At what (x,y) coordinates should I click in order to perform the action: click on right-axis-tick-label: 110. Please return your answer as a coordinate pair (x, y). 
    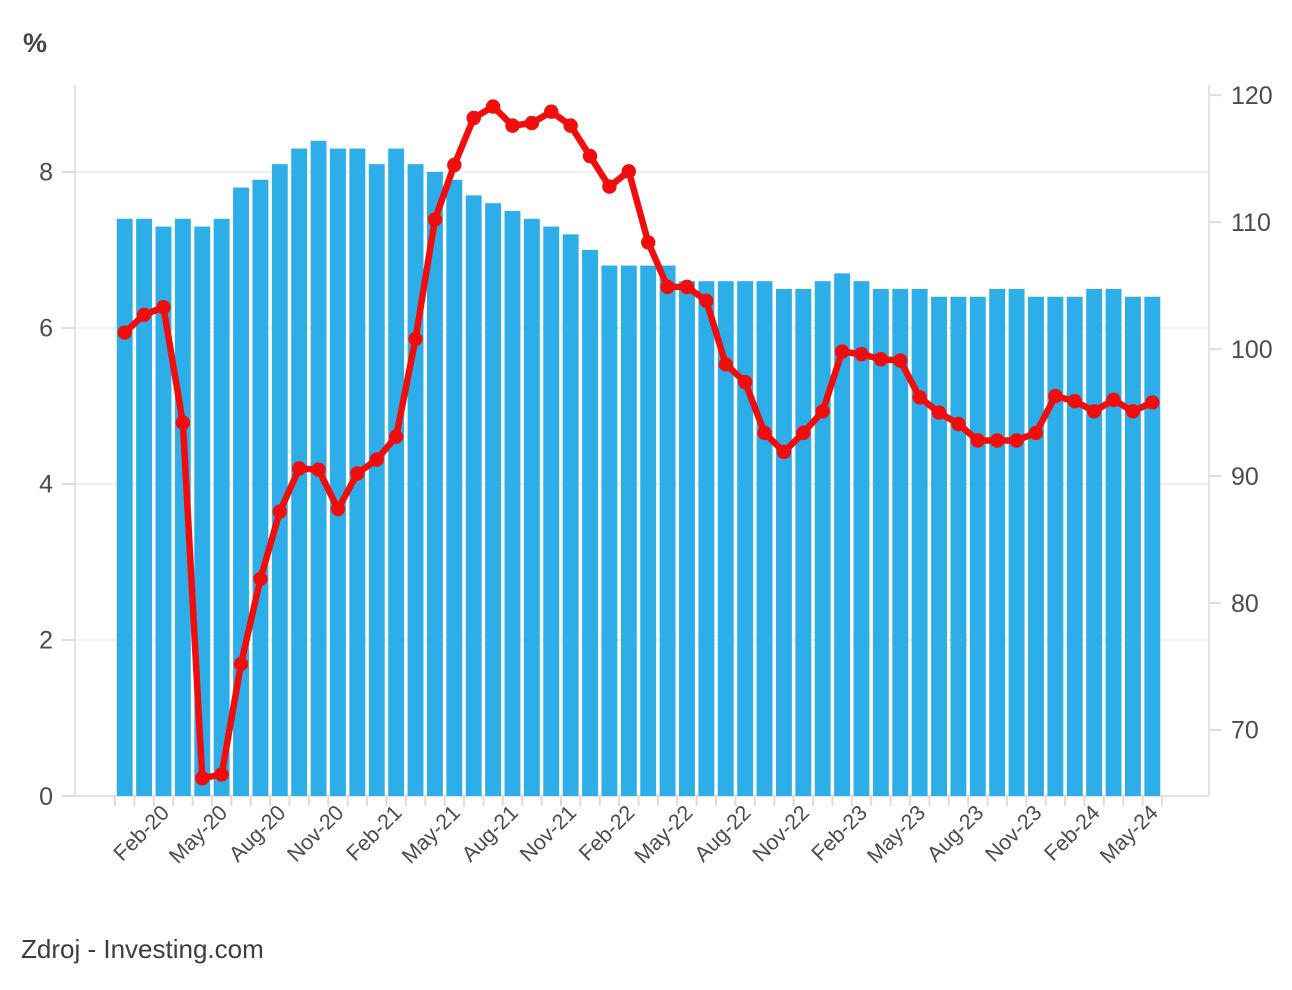
    Looking at the image, I should click on (1251, 223).